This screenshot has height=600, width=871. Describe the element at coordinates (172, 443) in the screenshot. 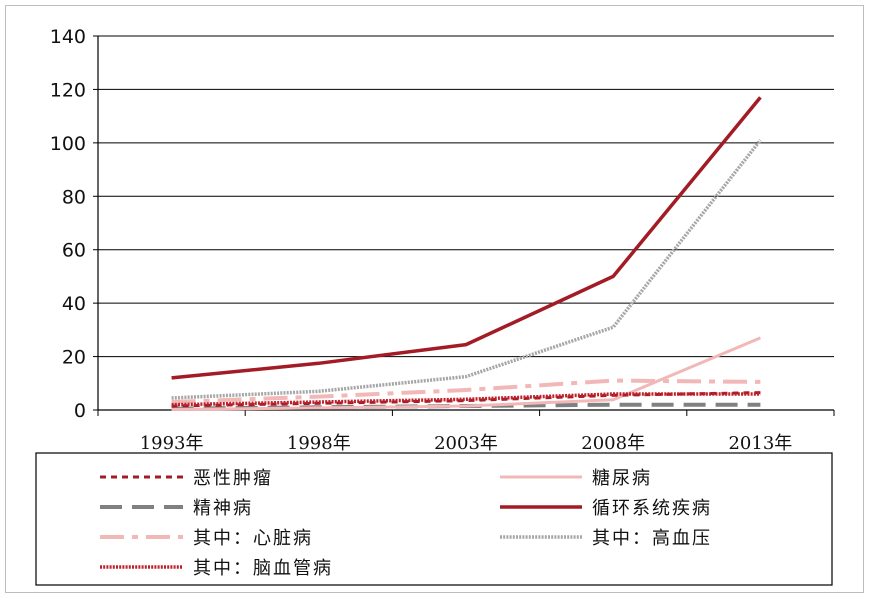

I see `x-tick-label: 1993年` at that location.